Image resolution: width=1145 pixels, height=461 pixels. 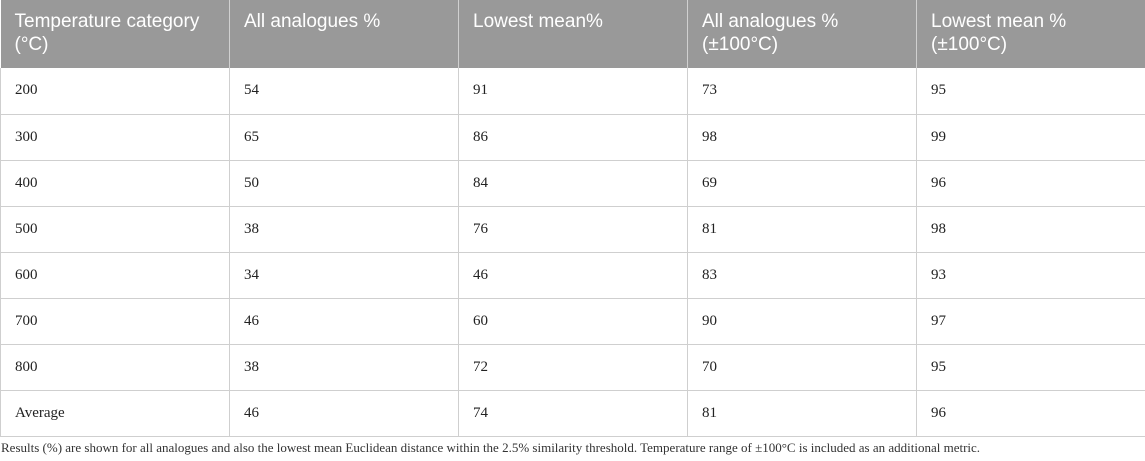 I want to click on header-all-analogues-range: All analogues % (±100°C), so click(x=802, y=34).